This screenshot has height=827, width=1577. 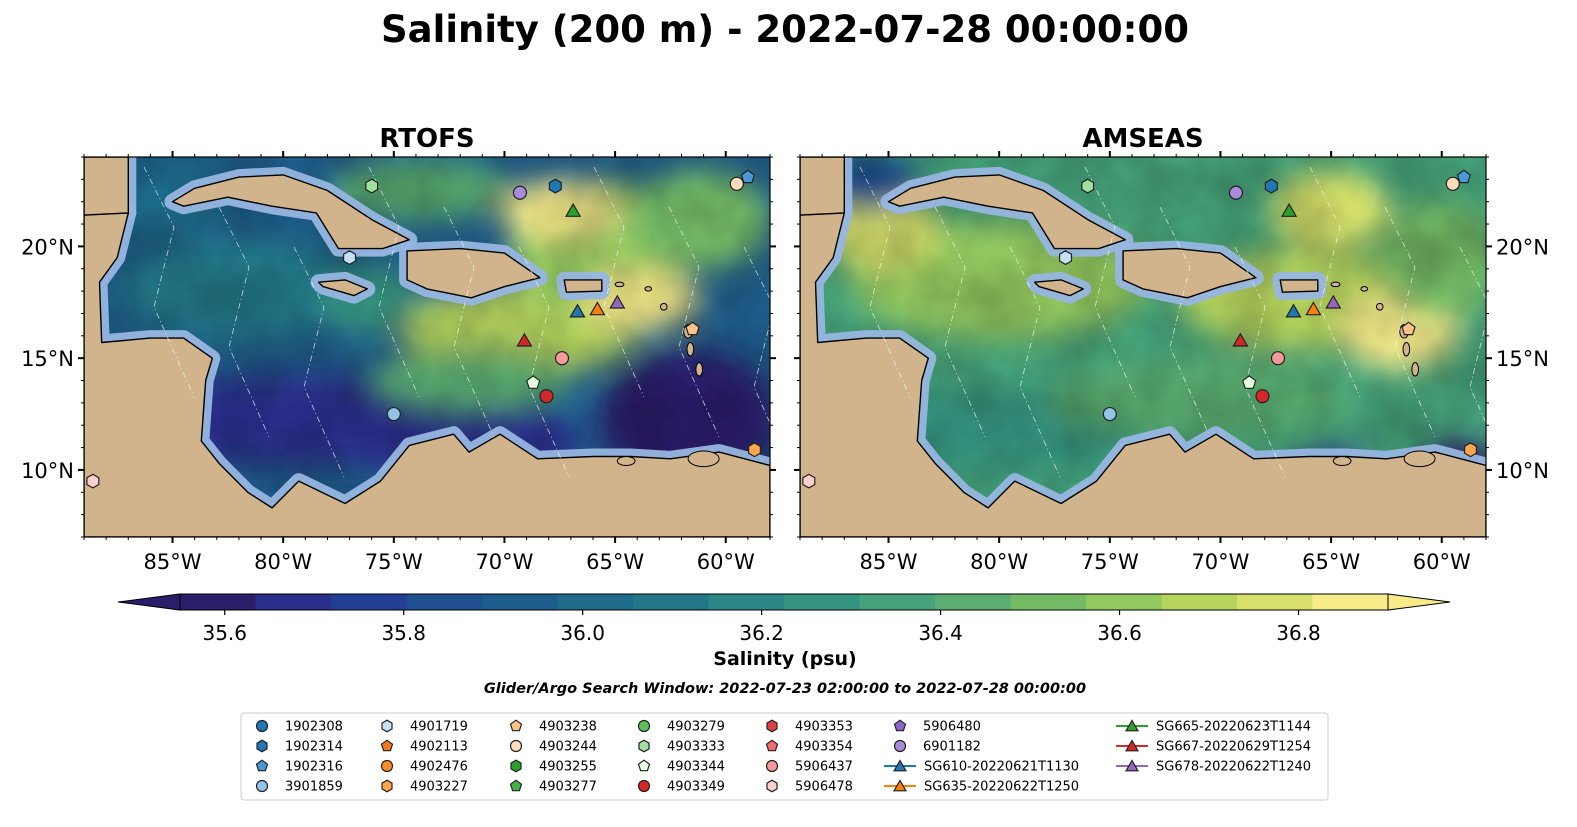 I want to click on marker-sg635-20220622t1250, so click(x=1313, y=308).